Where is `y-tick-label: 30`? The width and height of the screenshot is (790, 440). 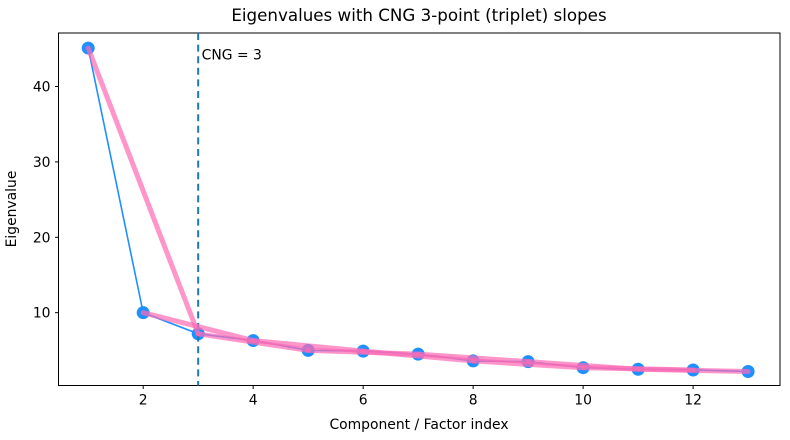
y-tick-label: 30 is located at coordinates (42, 163).